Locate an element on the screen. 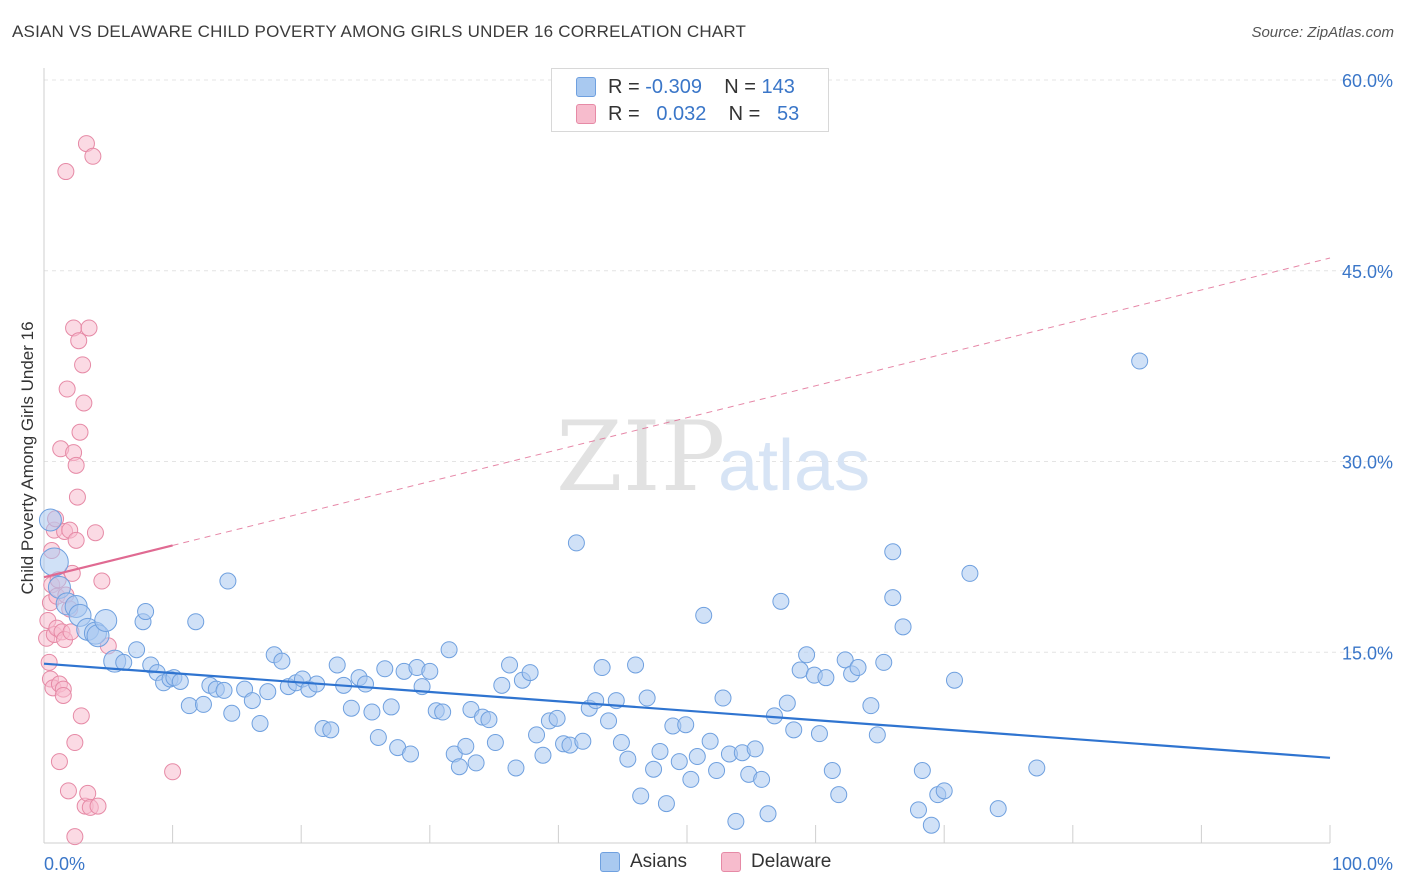 This screenshot has width=1406, height=892. legend-label-asians: Asians is located at coordinates (659, 861).